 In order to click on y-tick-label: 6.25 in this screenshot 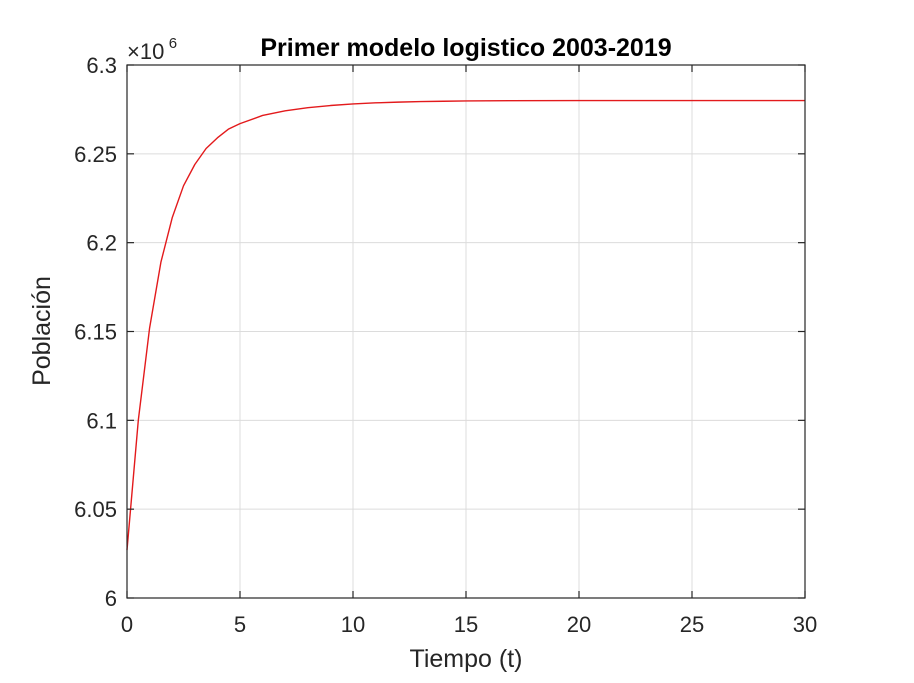, I will do `click(95, 154)`.